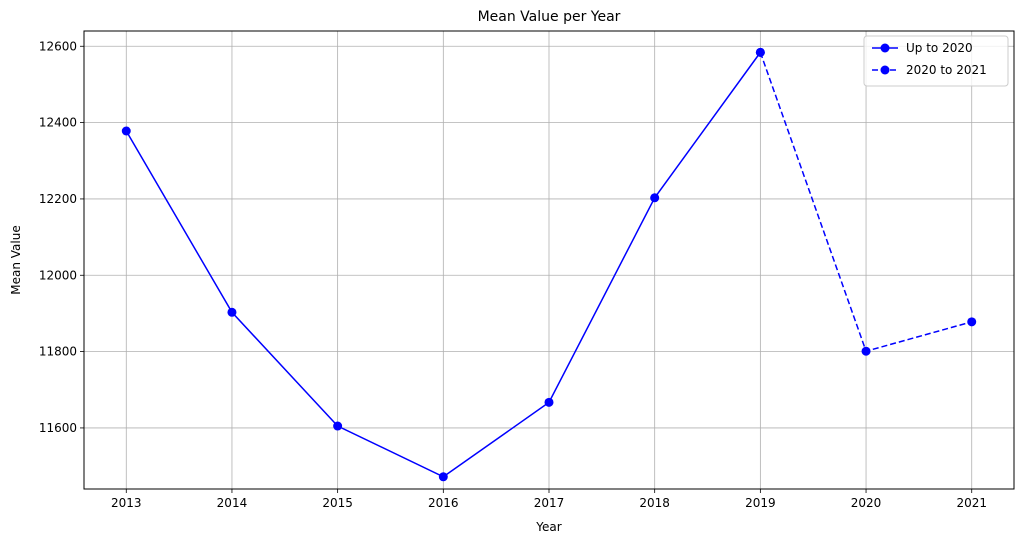 This screenshot has height=545, width=1023. I want to click on x-tick-label: 2013, so click(126, 503).